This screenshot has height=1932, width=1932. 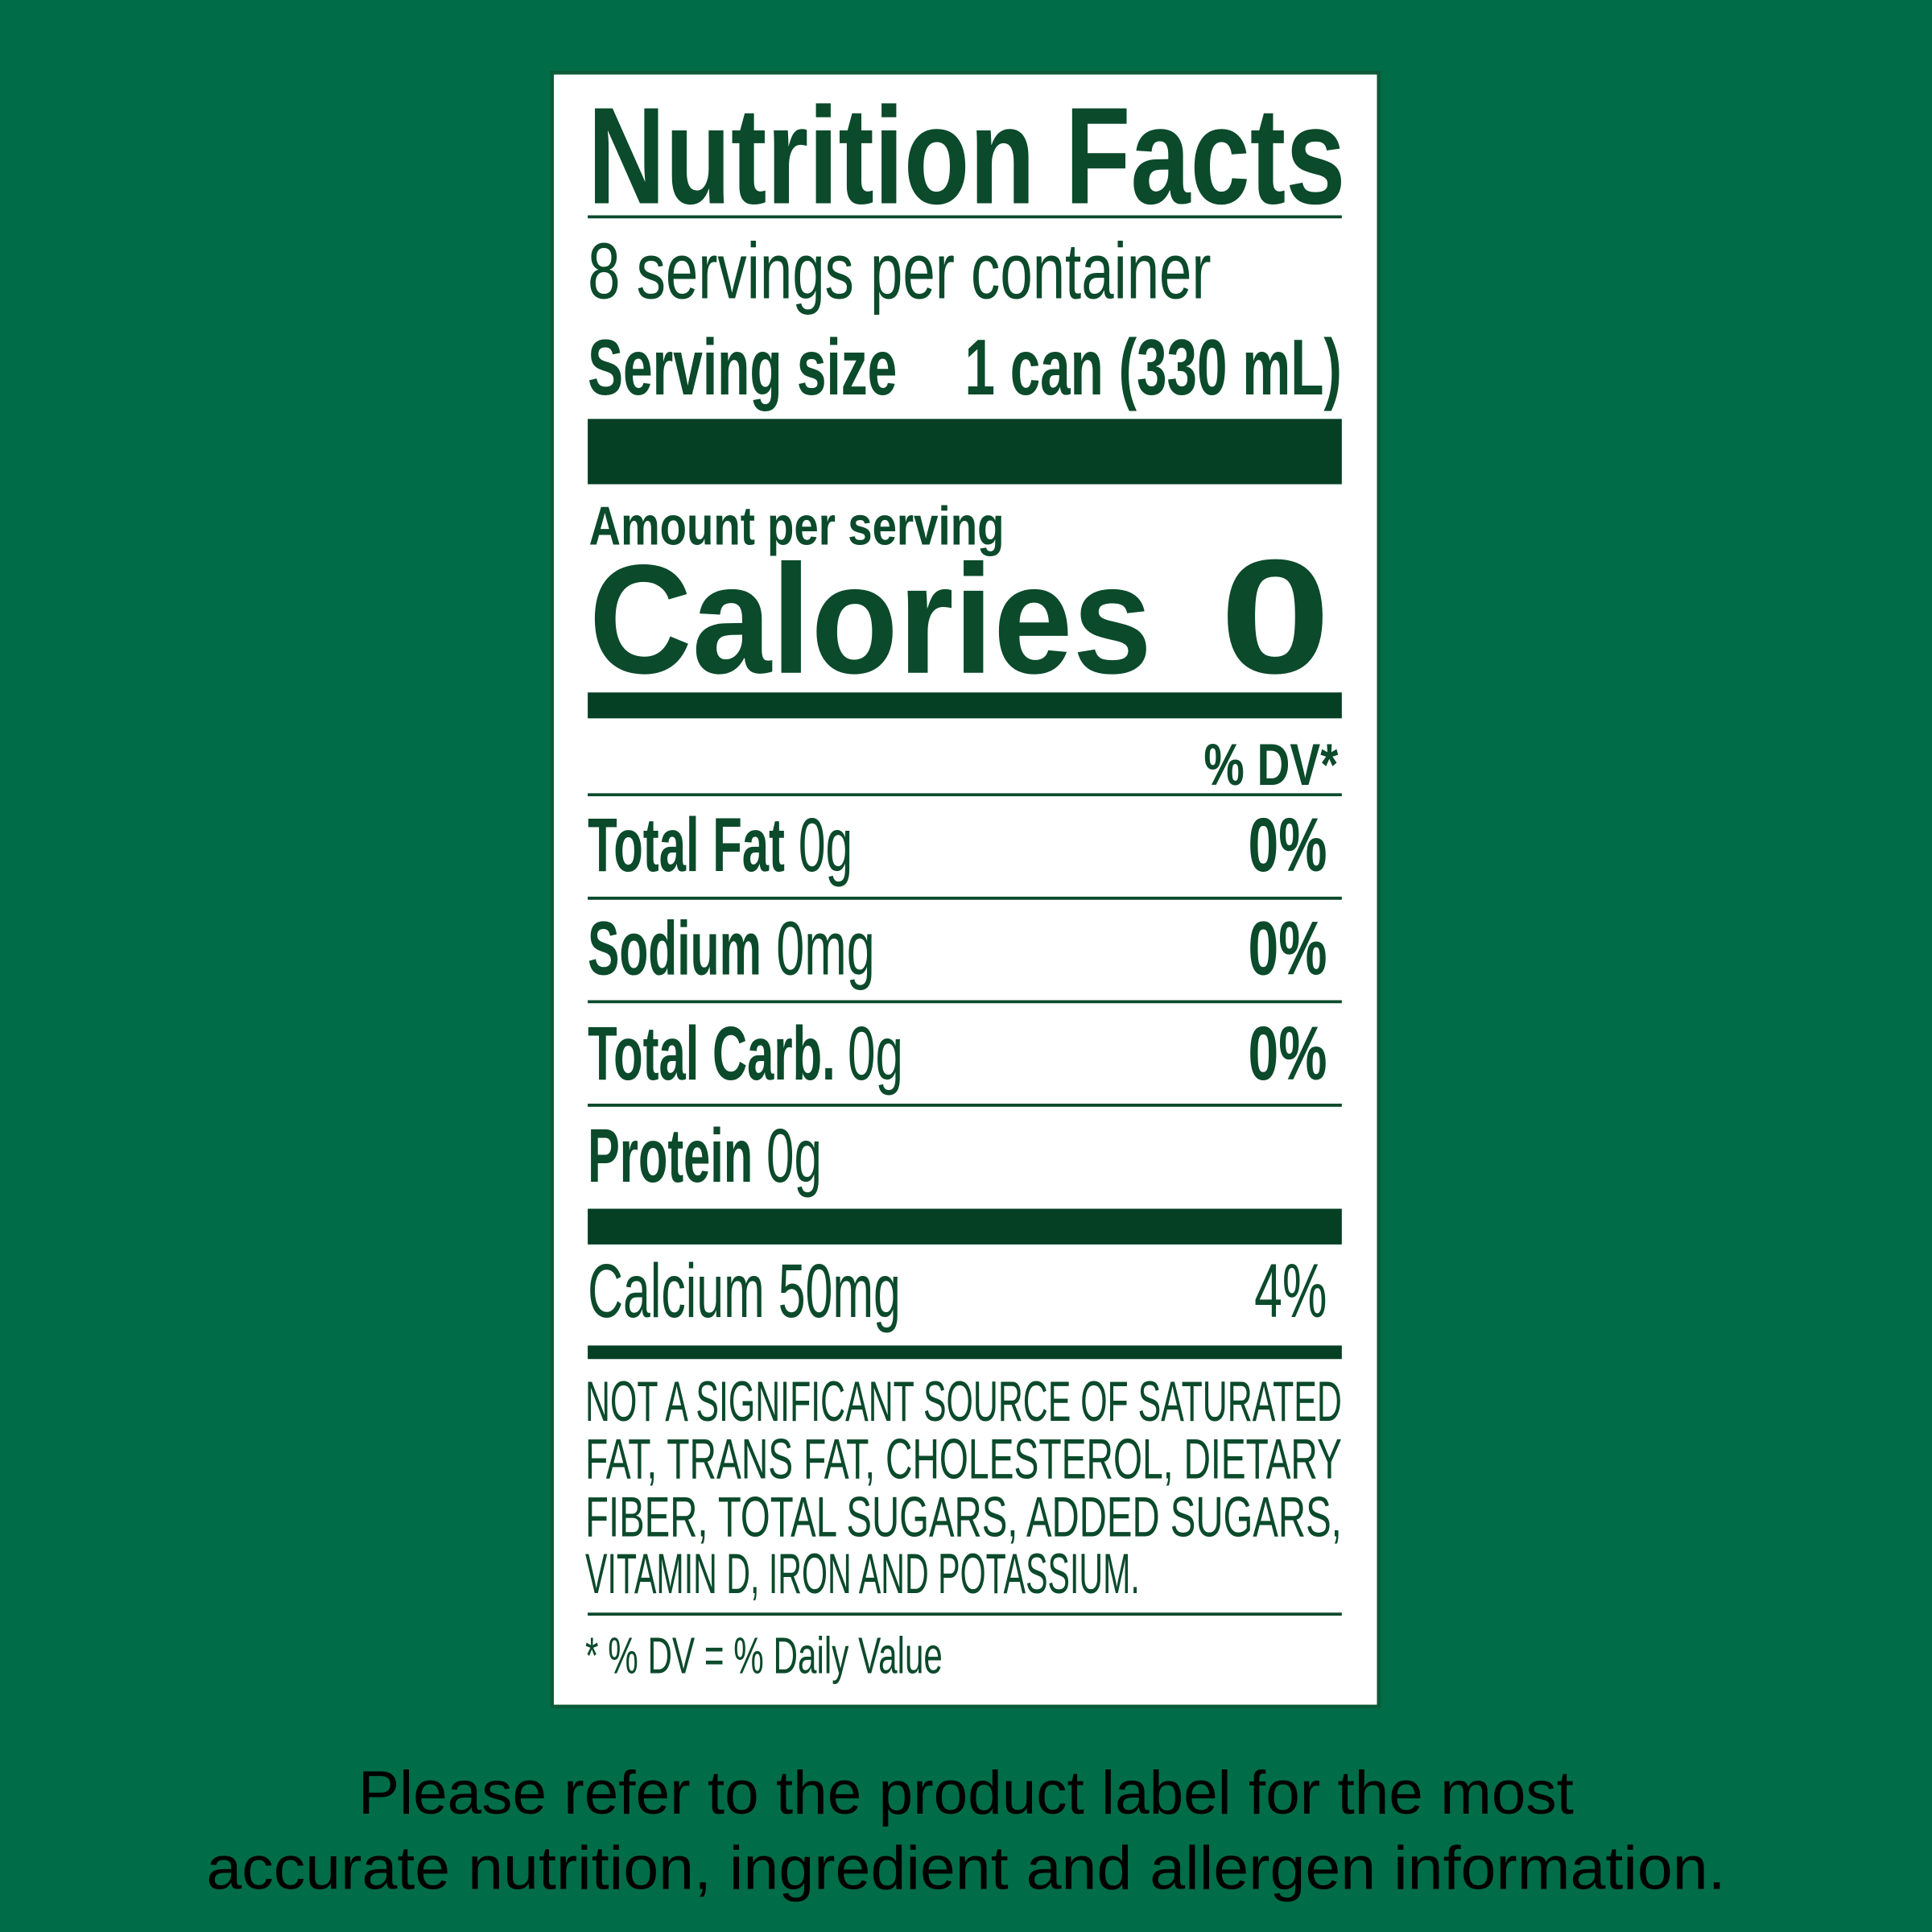 I want to click on amount-per-serving: Amount per serving, so click(x=797, y=527).